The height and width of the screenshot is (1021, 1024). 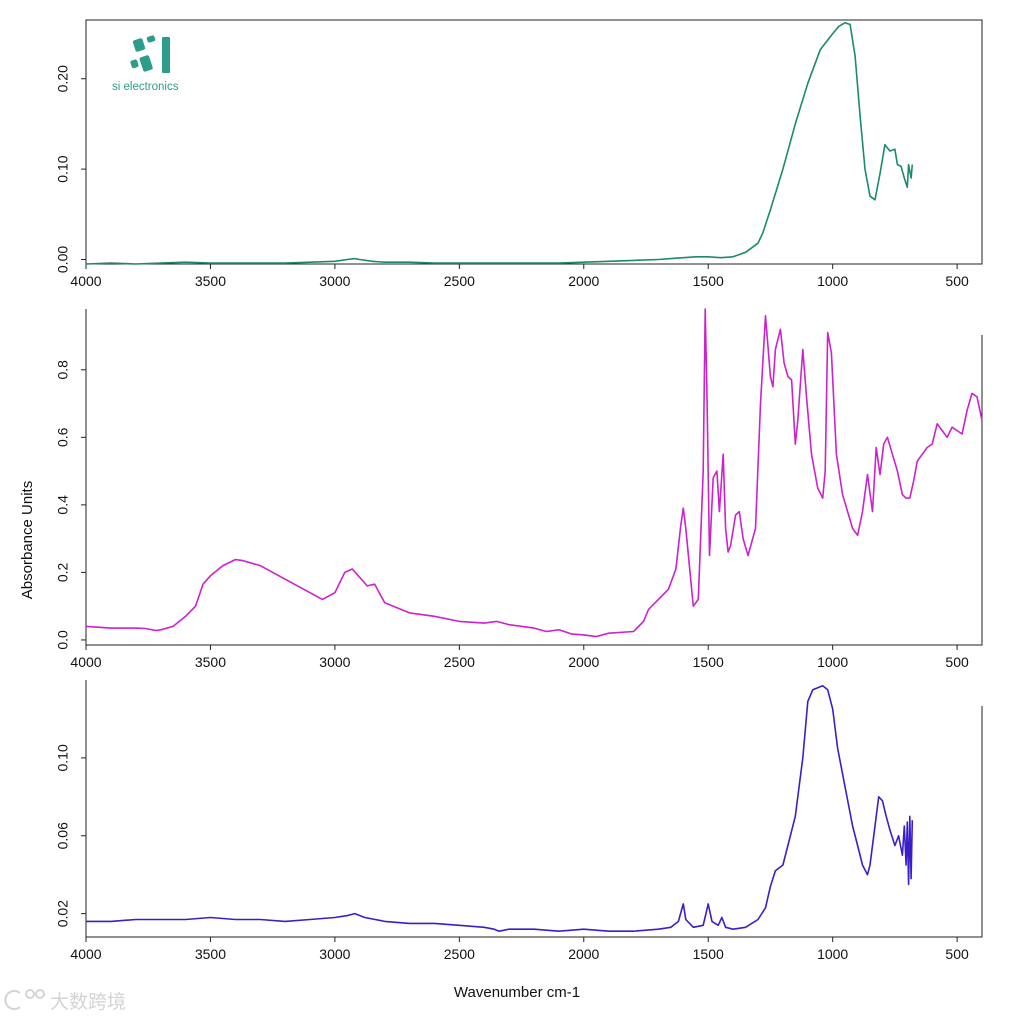 I want to click on watermark: 大数跨境, so click(x=65, y=1001).